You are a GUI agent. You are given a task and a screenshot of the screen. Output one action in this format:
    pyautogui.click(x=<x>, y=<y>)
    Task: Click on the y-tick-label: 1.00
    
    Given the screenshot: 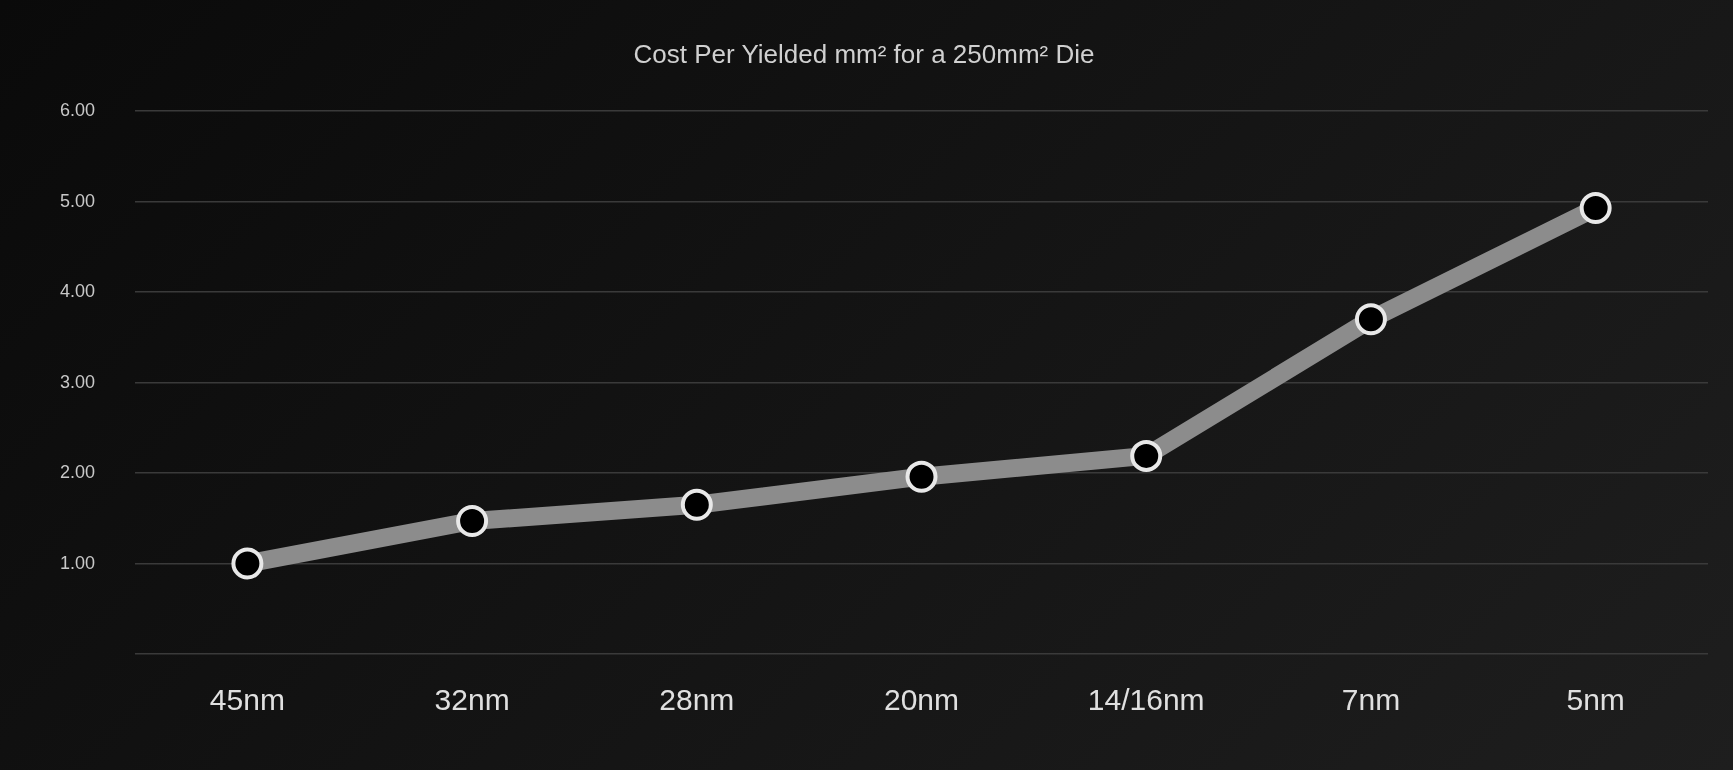 What is the action you would take?
    pyautogui.click(x=77, y=562)
    